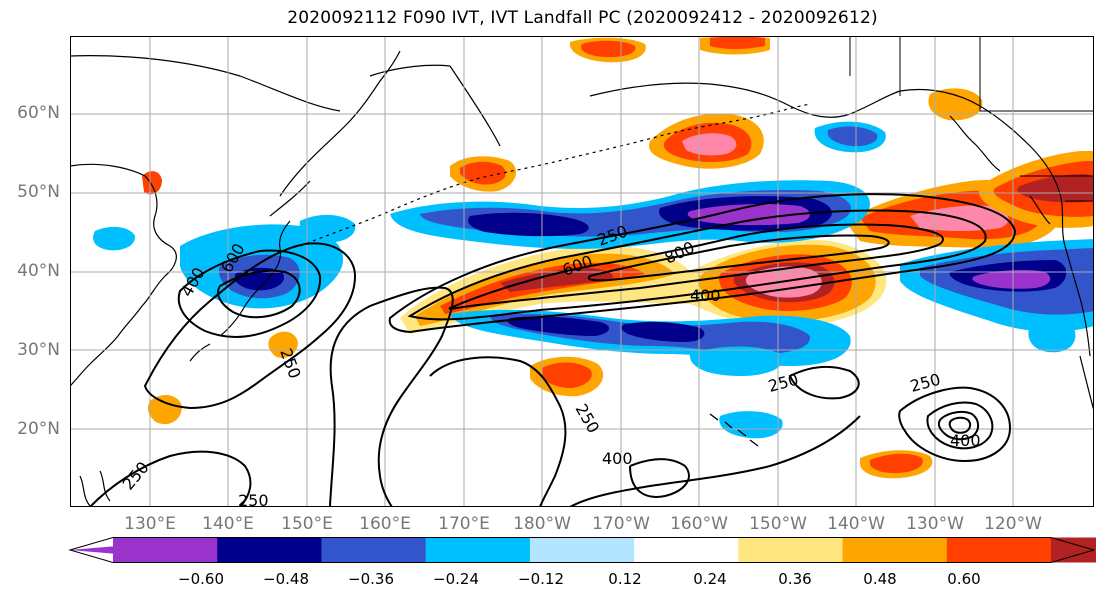  I want to click on contour-label: 250, so click(253, 499).